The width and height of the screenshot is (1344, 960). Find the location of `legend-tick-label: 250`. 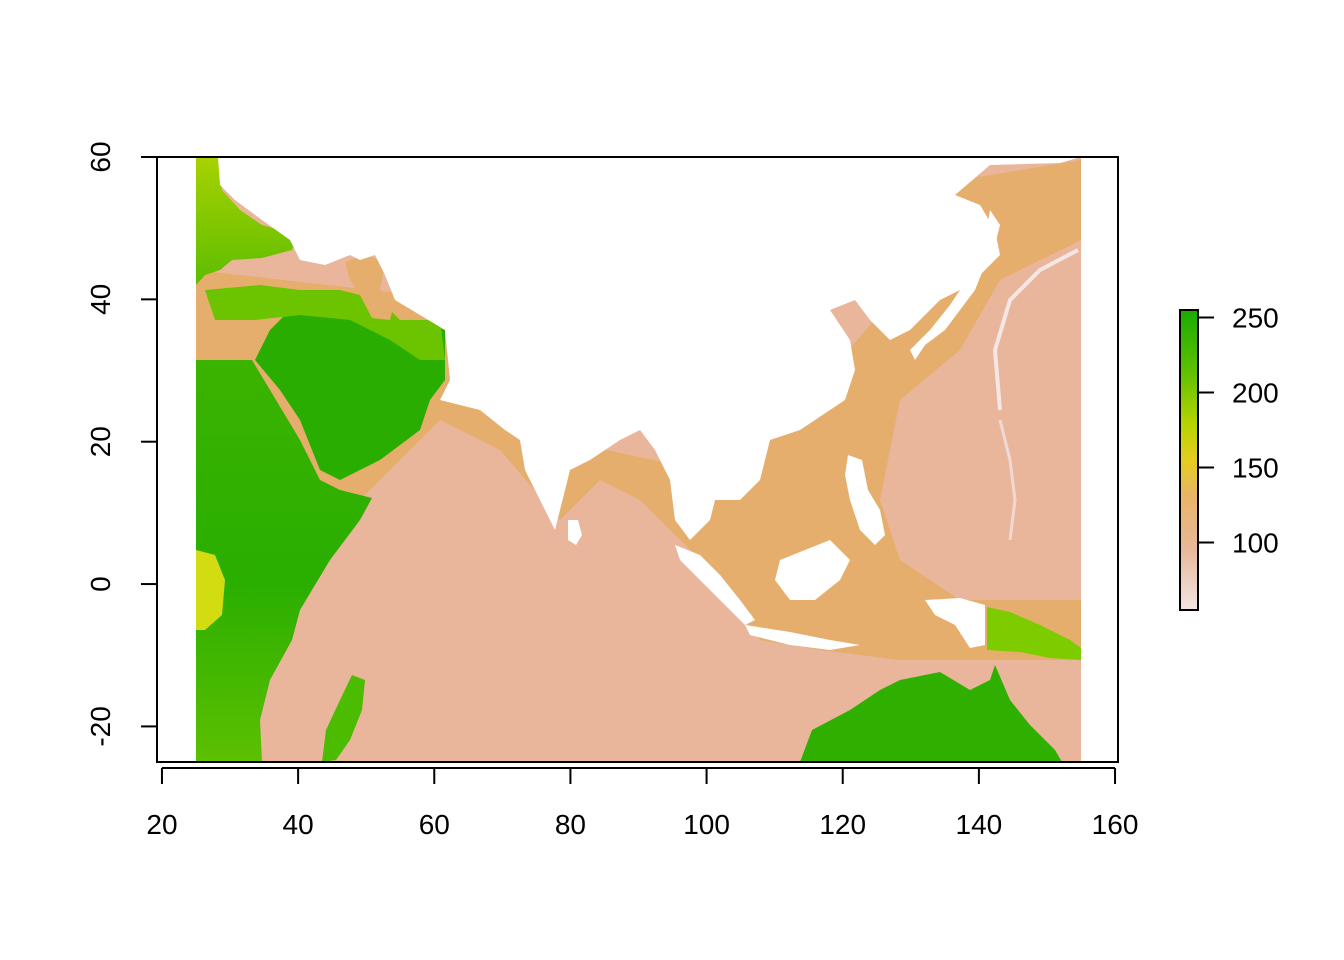

legend-tick-label: 250 is located at coordinates (1255, 318).